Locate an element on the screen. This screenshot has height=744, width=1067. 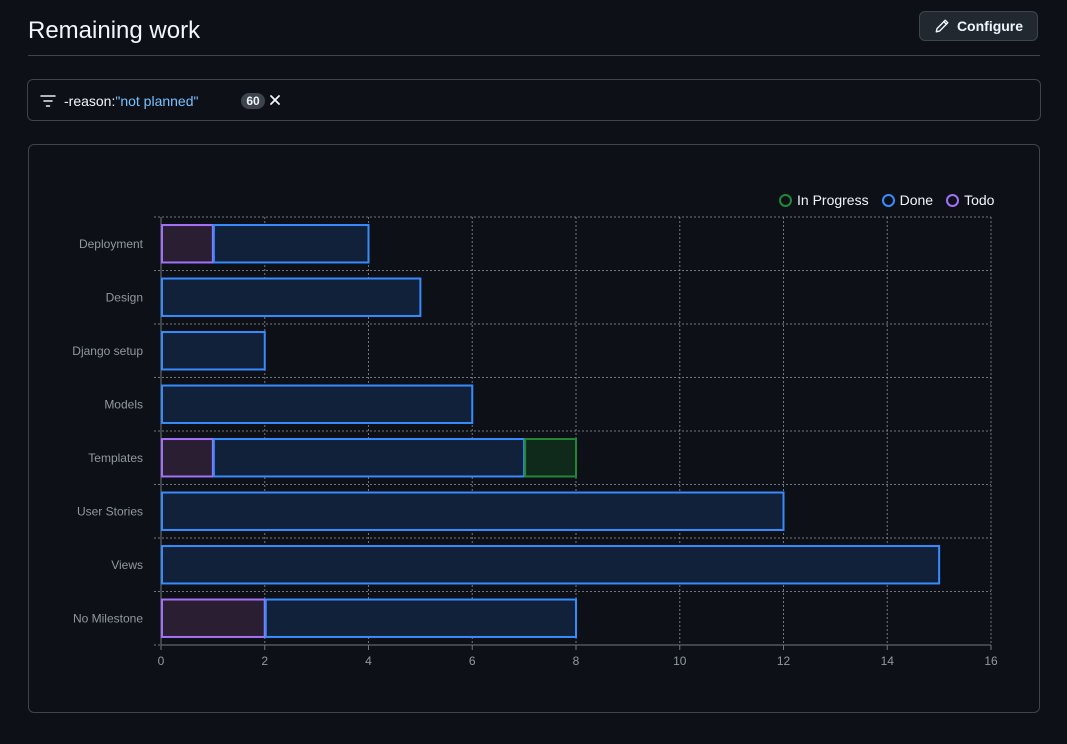
legend-item-done: Done is located at coordinates (907, 200).